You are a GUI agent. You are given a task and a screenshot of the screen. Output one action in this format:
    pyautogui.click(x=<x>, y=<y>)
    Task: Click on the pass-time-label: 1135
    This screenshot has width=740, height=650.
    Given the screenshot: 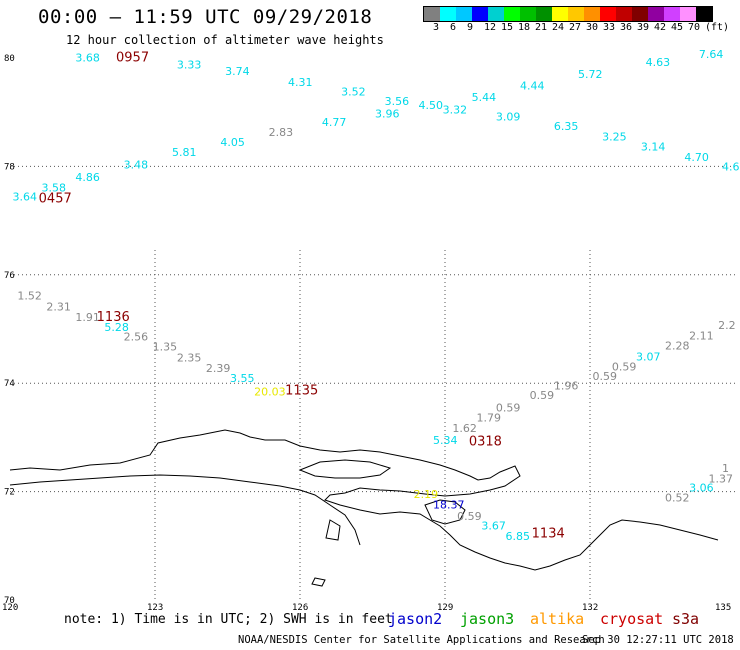 What is the action you would take?
    pyautogui.click(x=301, y=391)
    